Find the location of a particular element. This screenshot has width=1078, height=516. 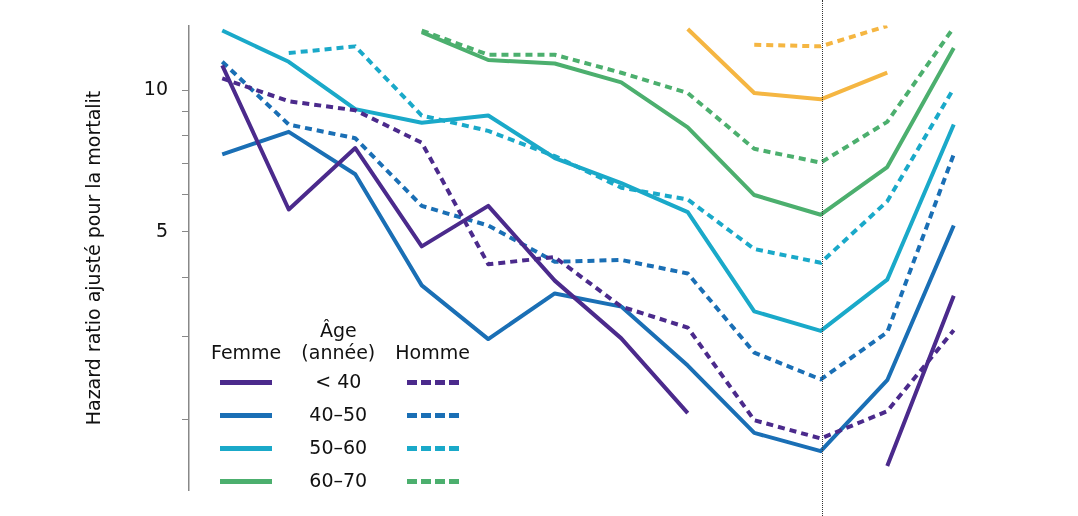

y-tick-label: 5 is located at coordinates (161, 229).